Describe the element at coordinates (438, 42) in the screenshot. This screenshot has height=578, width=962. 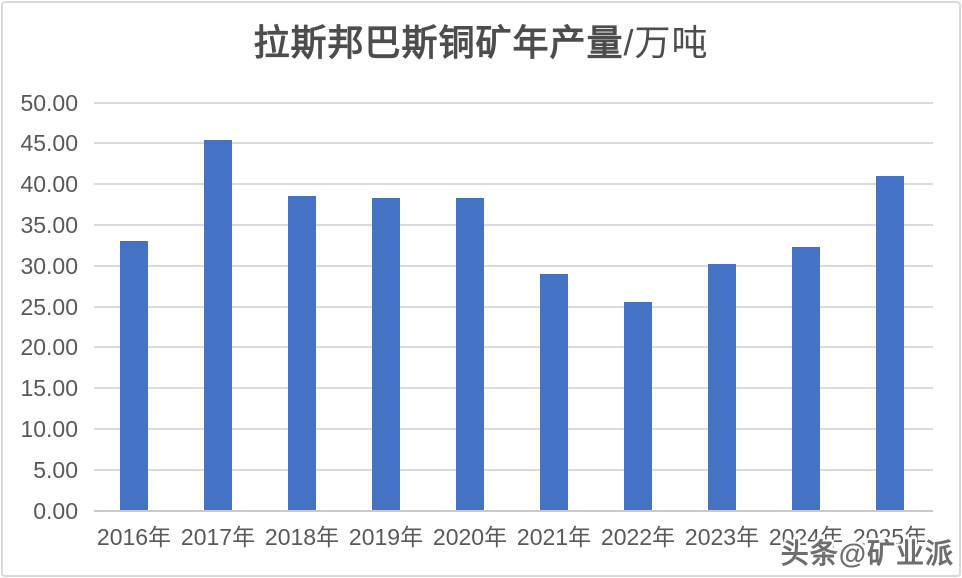
I see `chart-title-text: 拉斯邦巴斯铜矿年产量` at that location.